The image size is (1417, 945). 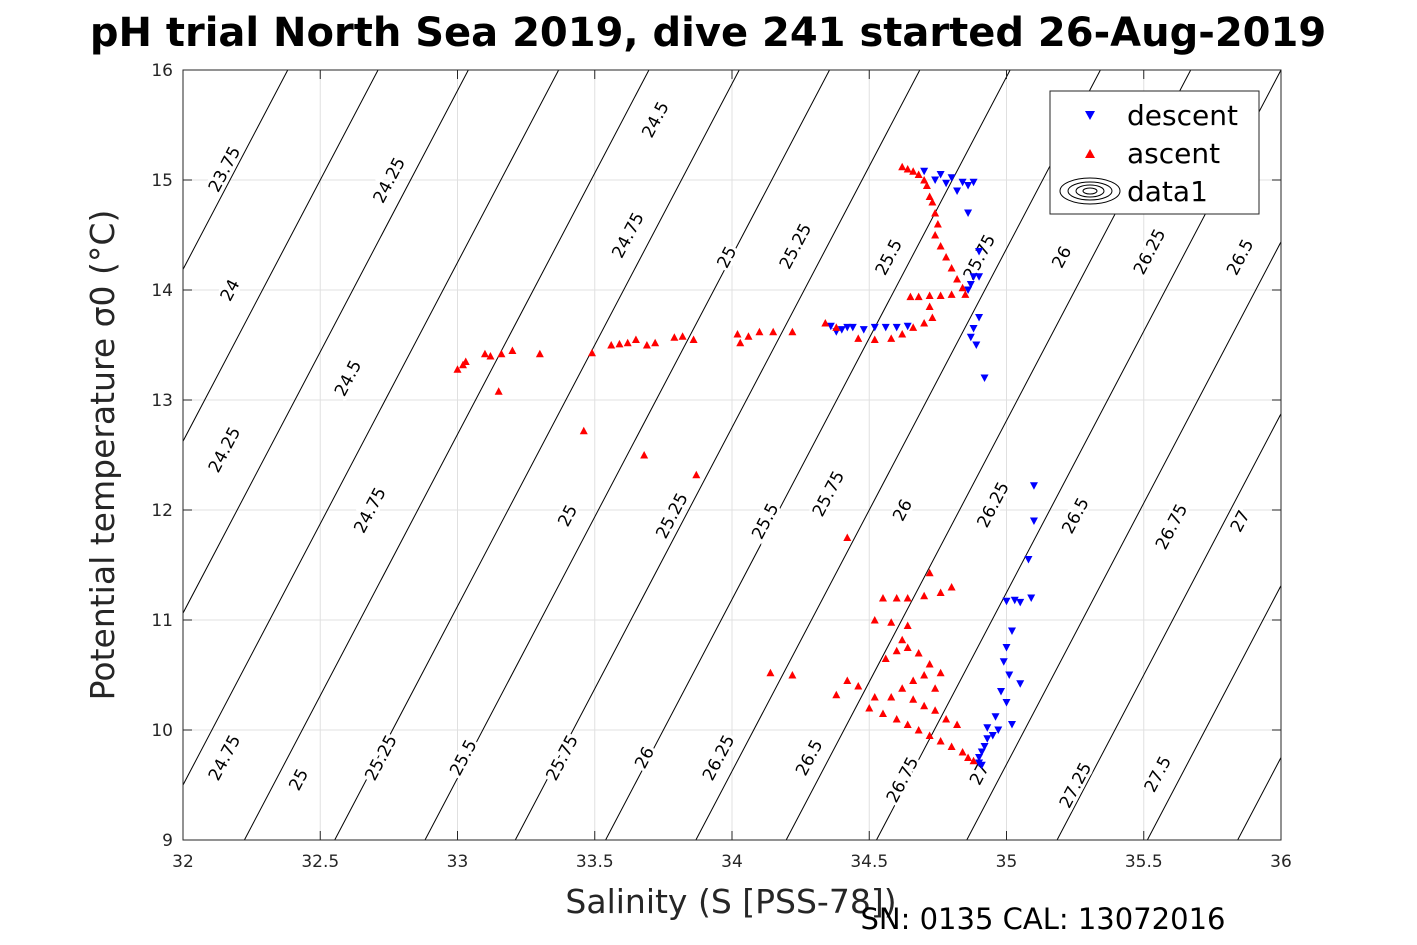 I want to click on legend-data1-label: data1, so click(x=1167, y=191).